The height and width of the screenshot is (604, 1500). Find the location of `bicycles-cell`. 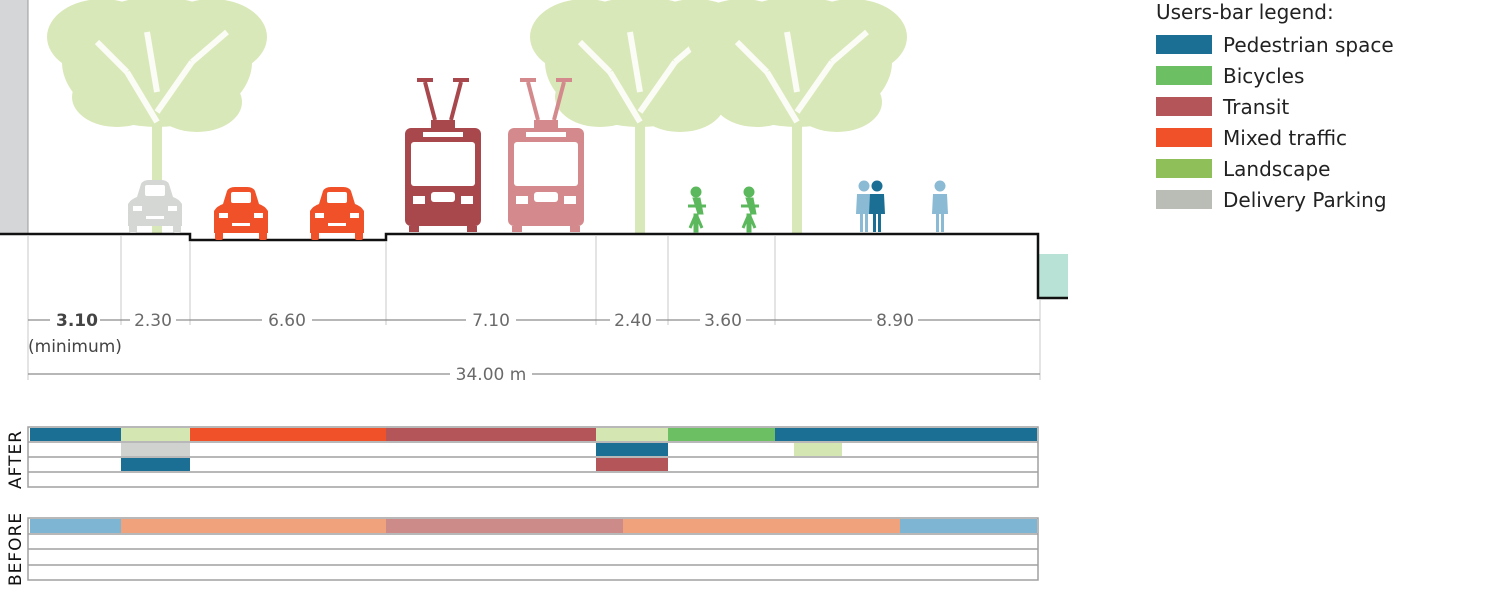

bicycles-cell is located at coordinates (721, 434).